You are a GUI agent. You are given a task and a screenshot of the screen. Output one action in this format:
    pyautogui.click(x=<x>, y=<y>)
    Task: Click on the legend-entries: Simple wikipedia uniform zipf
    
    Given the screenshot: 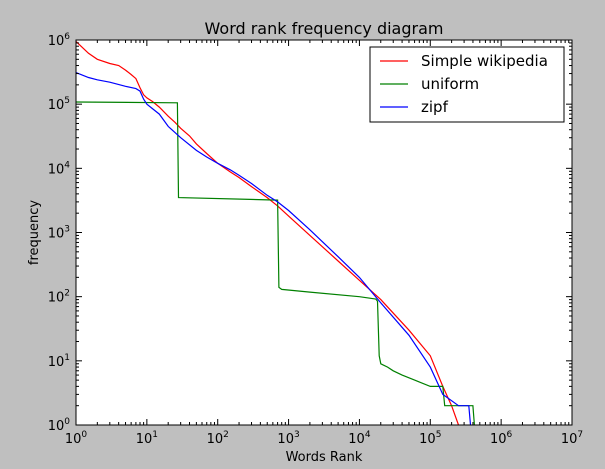 What is the action you would take?
    pyautogui.click(x=464, y=84)
    